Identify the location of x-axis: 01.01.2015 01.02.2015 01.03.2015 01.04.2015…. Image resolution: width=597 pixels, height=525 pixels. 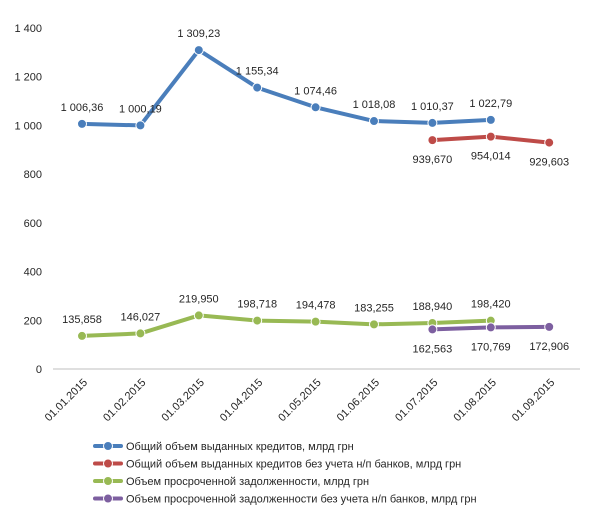
(311, 396).